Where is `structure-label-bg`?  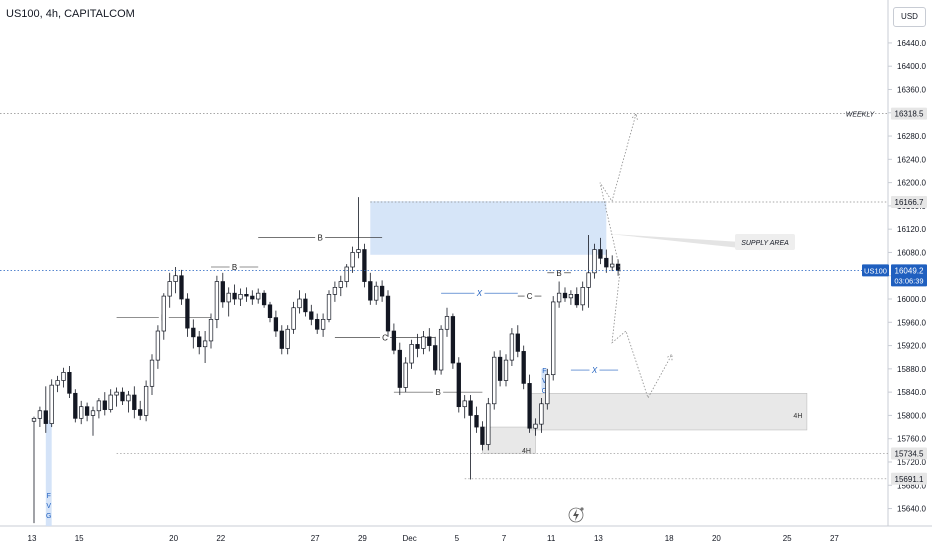 structure-label-bg is located at coordinates (594, 370).